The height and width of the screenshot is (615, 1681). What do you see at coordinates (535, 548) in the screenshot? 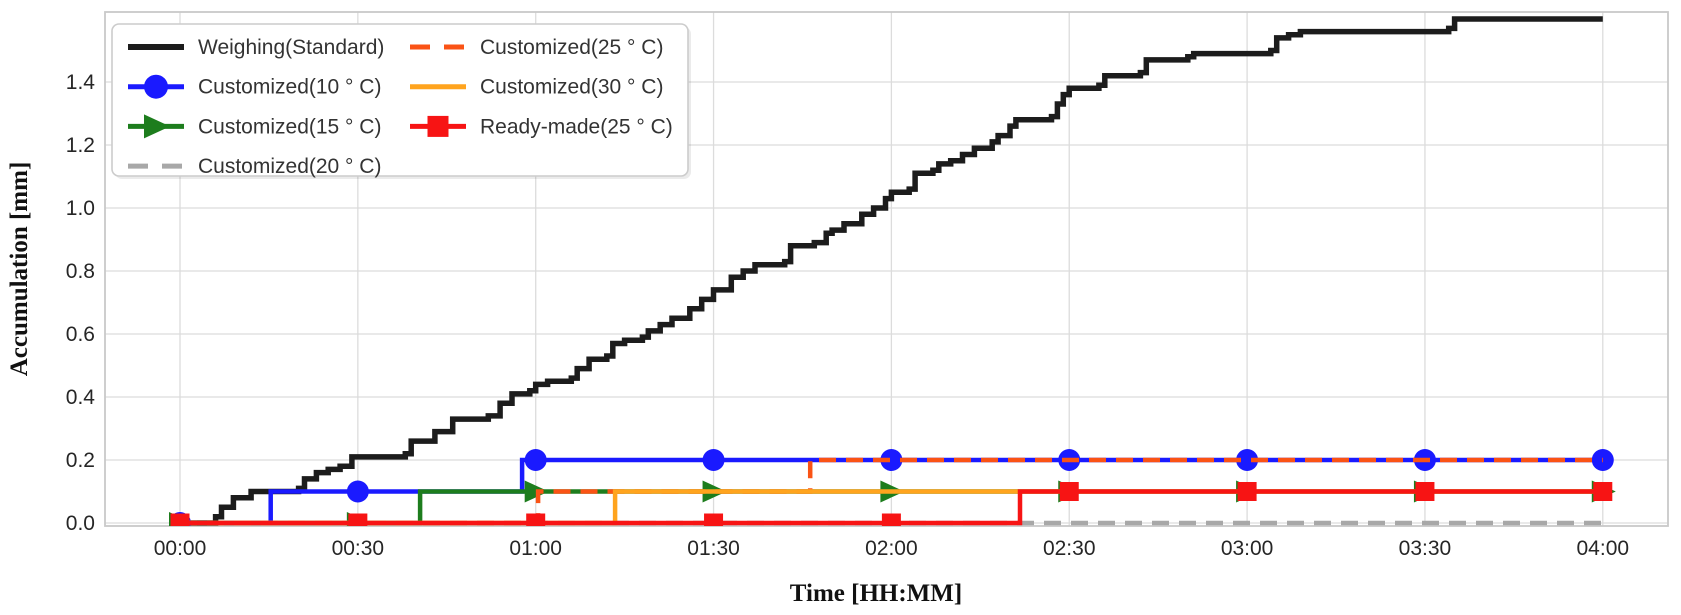
I see `x-tick-label-01:00: 01:00` at bounding box center [535, 548].